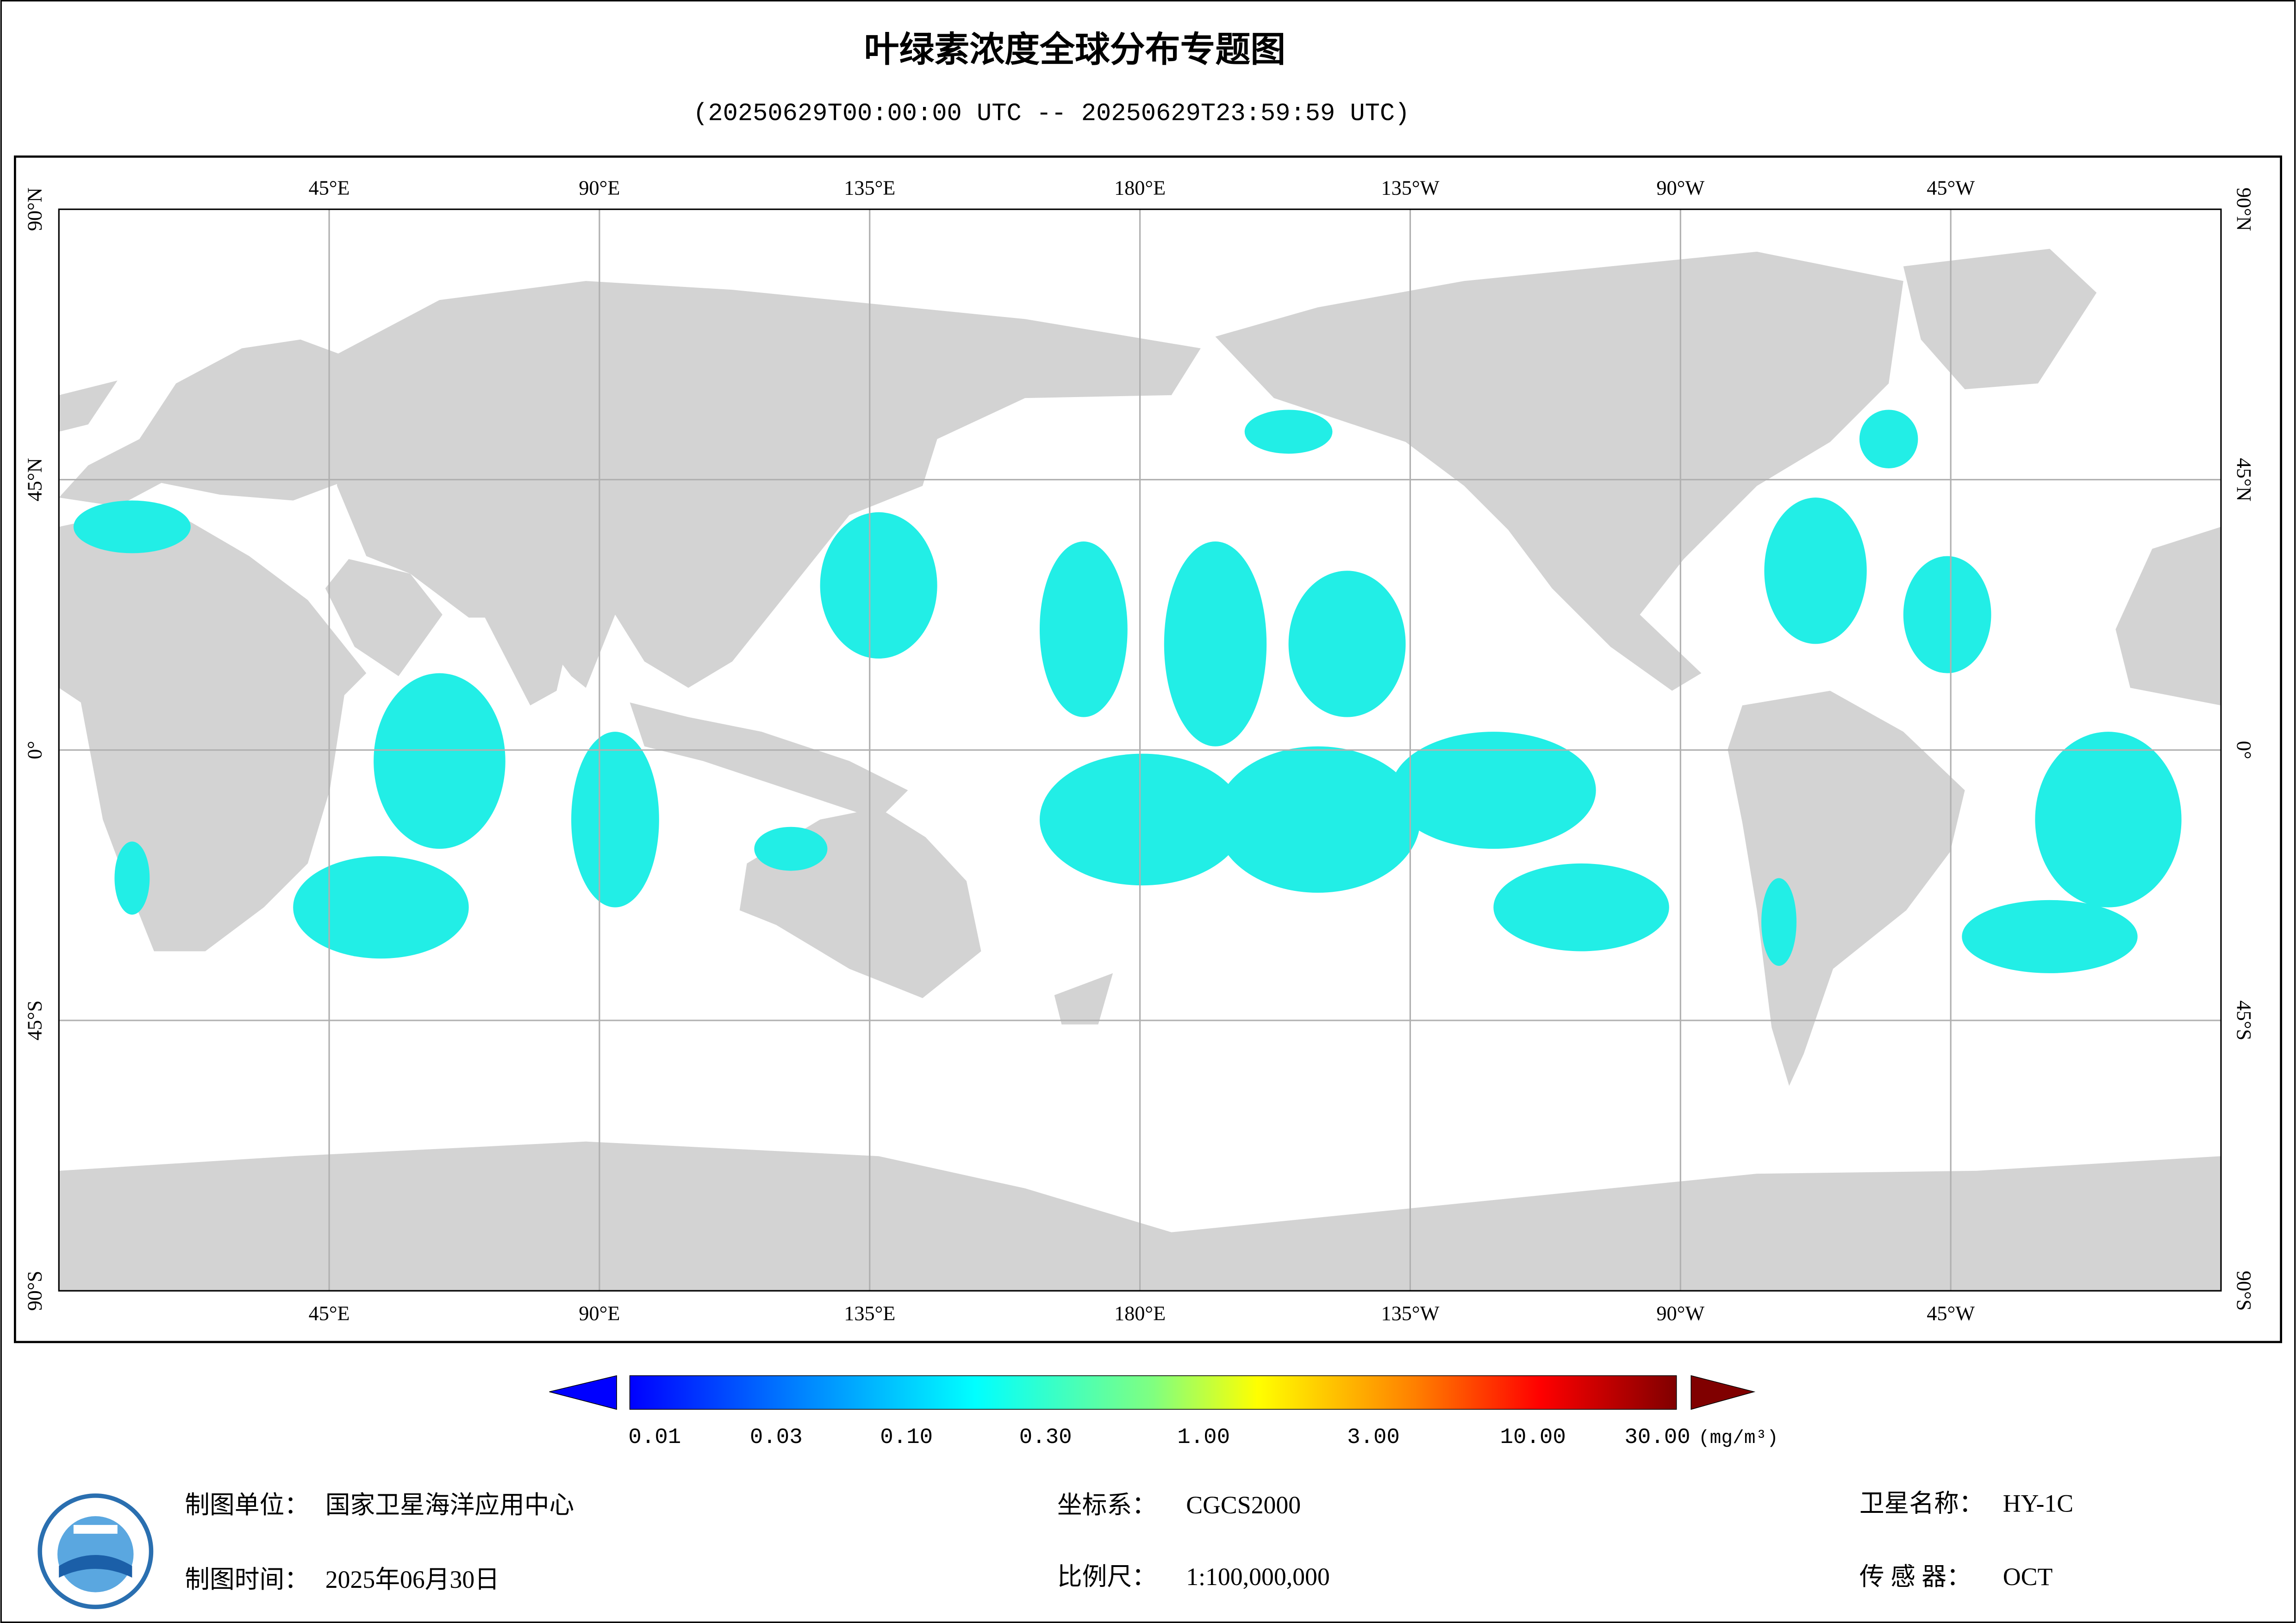 Image resolution: width=2296 pixels, height=1623 pixels. Describe the element at coordinates (2028, 1577) in the screenshot. I see `footer-value: OCT` at that location.